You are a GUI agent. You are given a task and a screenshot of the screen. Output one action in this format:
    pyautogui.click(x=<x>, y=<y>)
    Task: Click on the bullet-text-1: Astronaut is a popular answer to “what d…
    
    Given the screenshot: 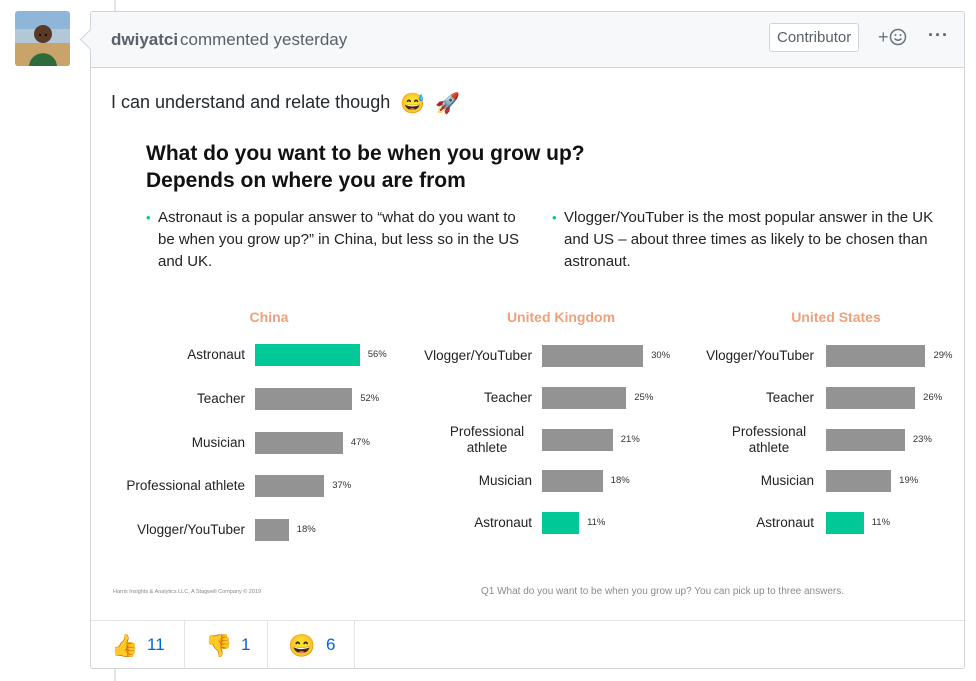 What is the action you would take?
    pyautogui.click(x=339, y=239)
    